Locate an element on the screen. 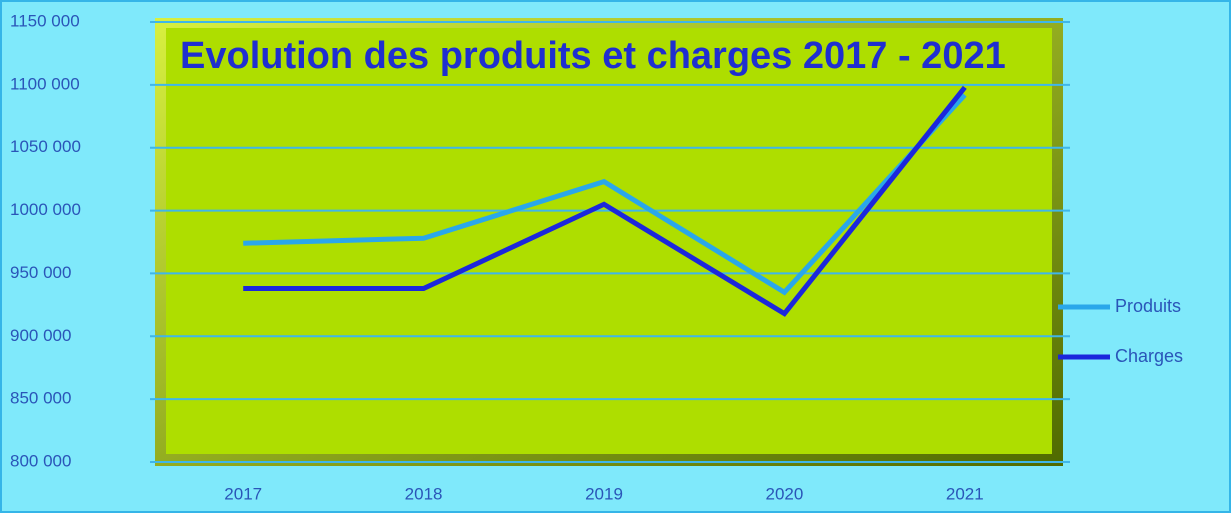 This screenshot has width=1231, height=513. x-tick-label: 2021 is located at coordinates (965, 493).